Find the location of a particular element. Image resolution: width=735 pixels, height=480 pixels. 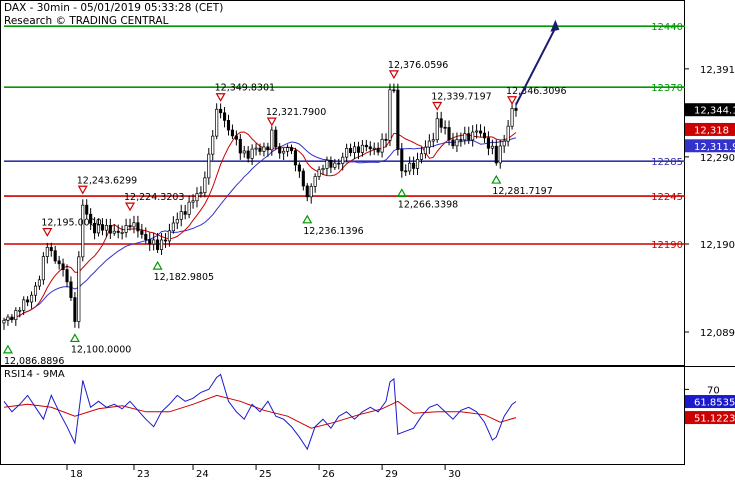

time-tick-label: 18 is located at coordinates (76, 474).